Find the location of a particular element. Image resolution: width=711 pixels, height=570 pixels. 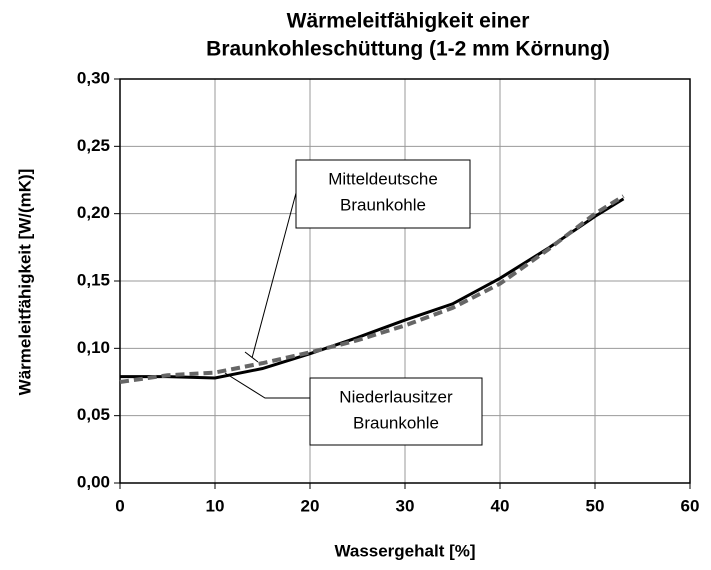

x-tick-label: 60 is located at coordinates (690, 505).